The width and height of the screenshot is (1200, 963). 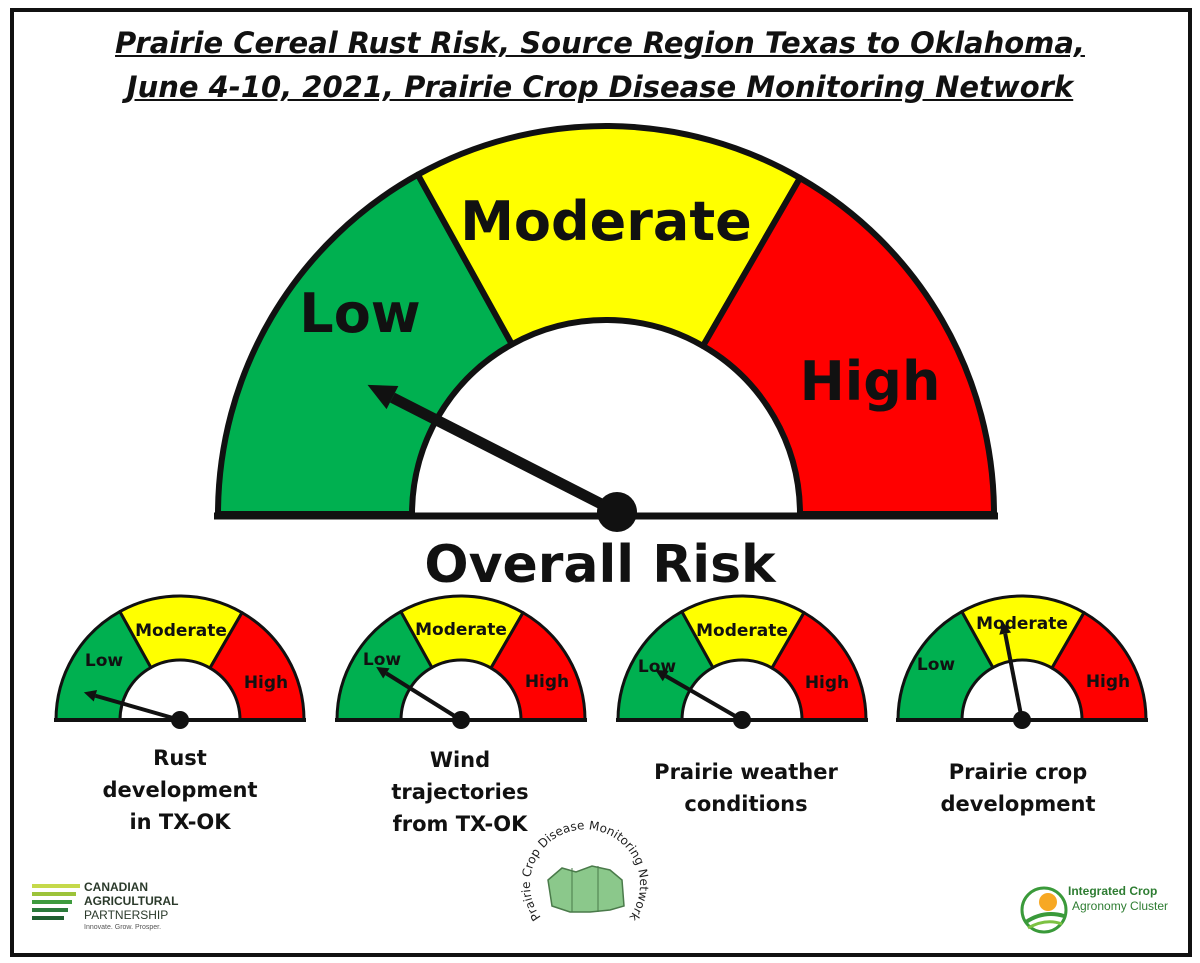 I want to click on caption-line: from TX-OK, so click(x=460, y=824).